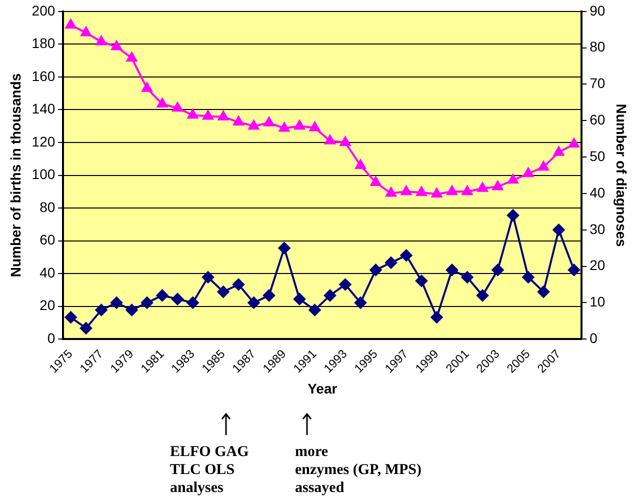 The width and height of the screenshot is (641, 501). What do you see at coordinates (594, 338) in the screenshot?
I see `y2-tick-label: 0` at bounding box center [594, 338].